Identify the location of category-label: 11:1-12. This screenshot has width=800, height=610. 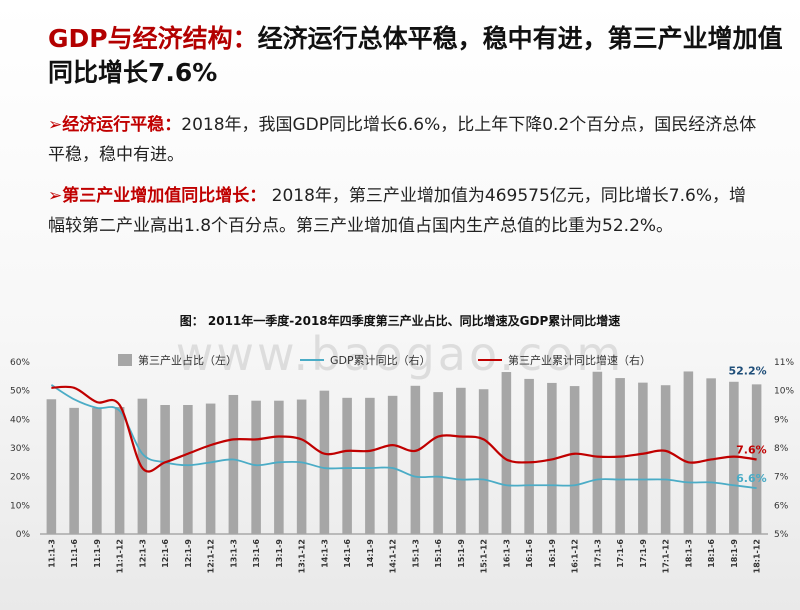
(120, 556).